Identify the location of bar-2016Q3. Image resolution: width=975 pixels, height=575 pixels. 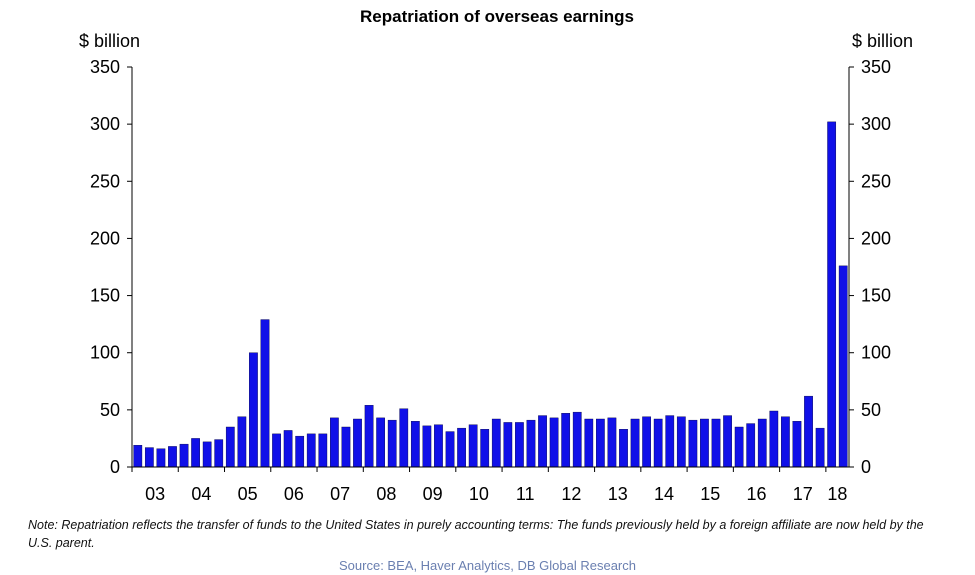
(762, 443).